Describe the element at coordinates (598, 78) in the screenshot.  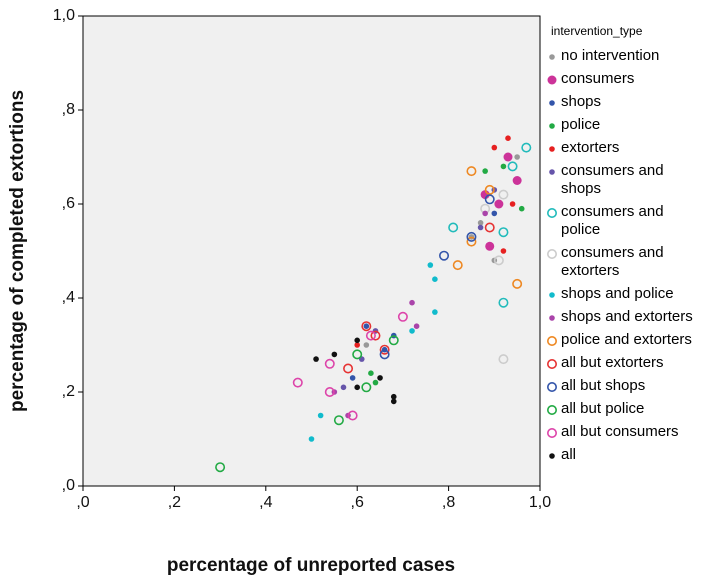
I see `legend-label: consumers` at that location.